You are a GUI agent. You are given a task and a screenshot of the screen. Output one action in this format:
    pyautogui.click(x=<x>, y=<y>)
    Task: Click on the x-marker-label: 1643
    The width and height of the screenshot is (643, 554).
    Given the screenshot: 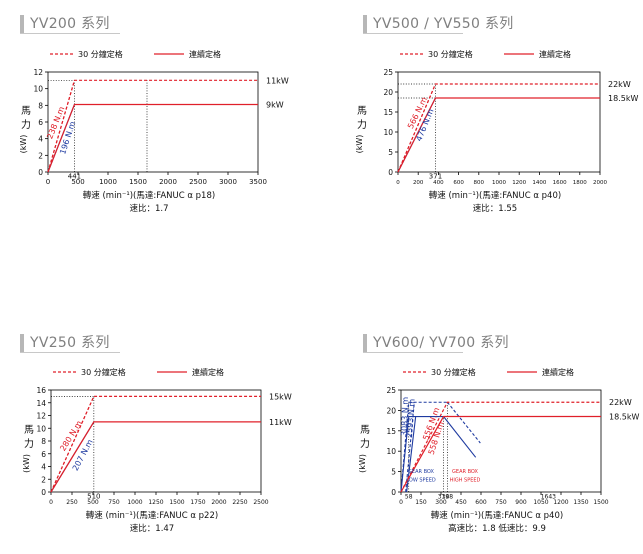 What is the action you would take?
    pyautogui.click(x=548, y=497)
    